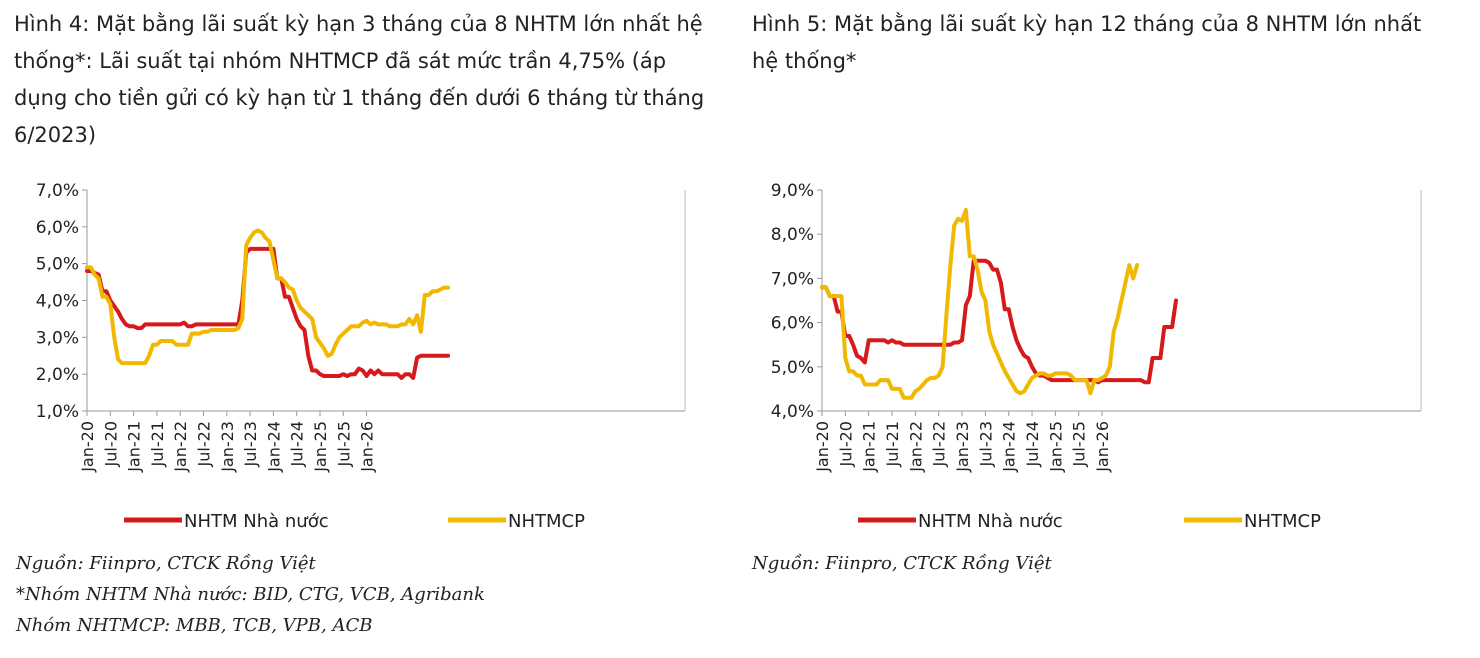  What do you see at coordinates (166, 563) in the screenshot?
I see `source-note: Nguồn: Fiinpro, CTCK Rồng Việt` at bounding box center [166, 563].